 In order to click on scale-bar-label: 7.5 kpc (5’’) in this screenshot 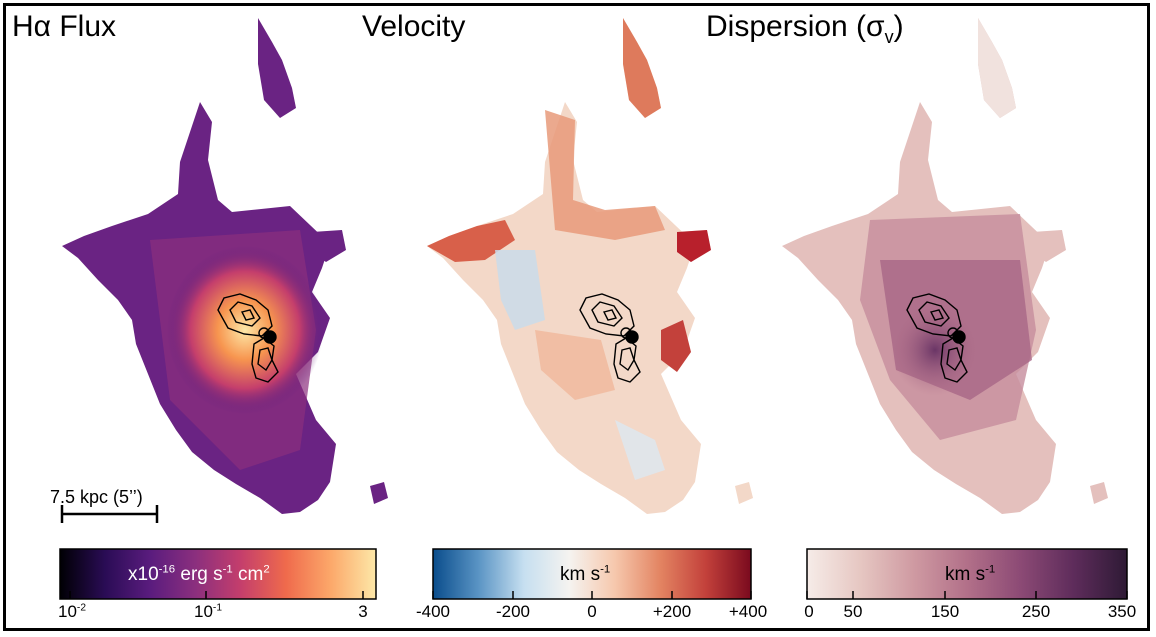, I will do `click(96, 497)`.